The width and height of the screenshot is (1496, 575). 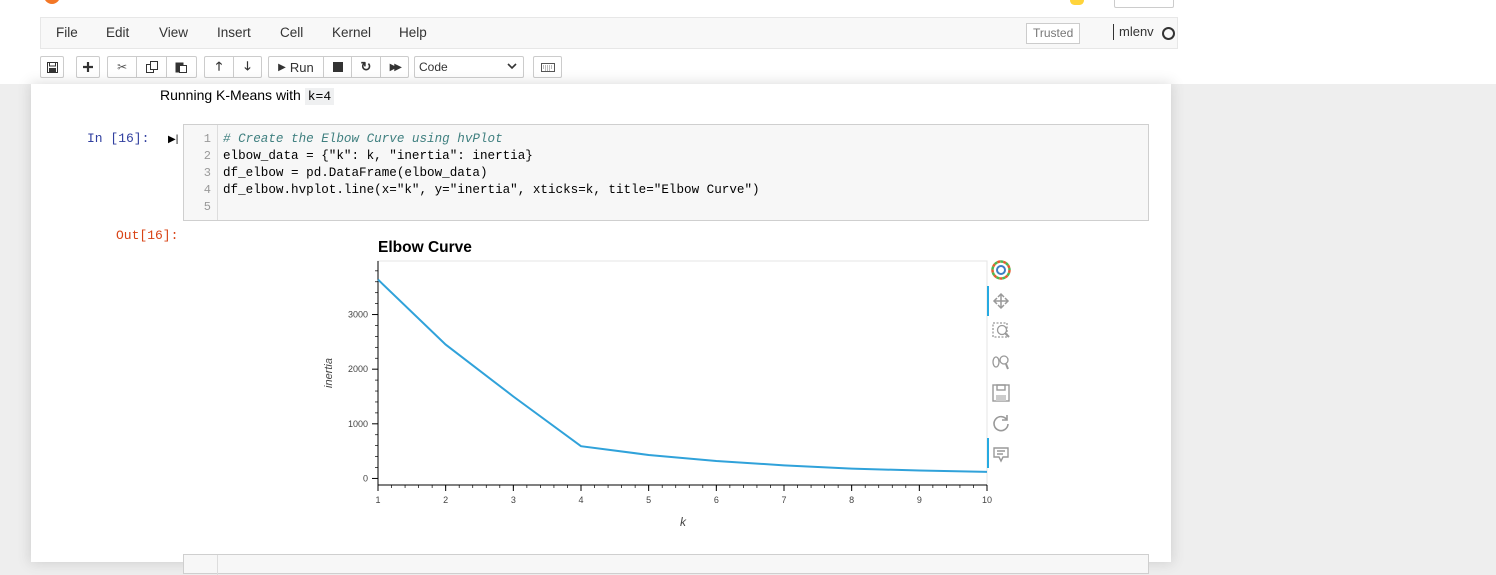 I want to click on save-button, so click(x=52, y=67).